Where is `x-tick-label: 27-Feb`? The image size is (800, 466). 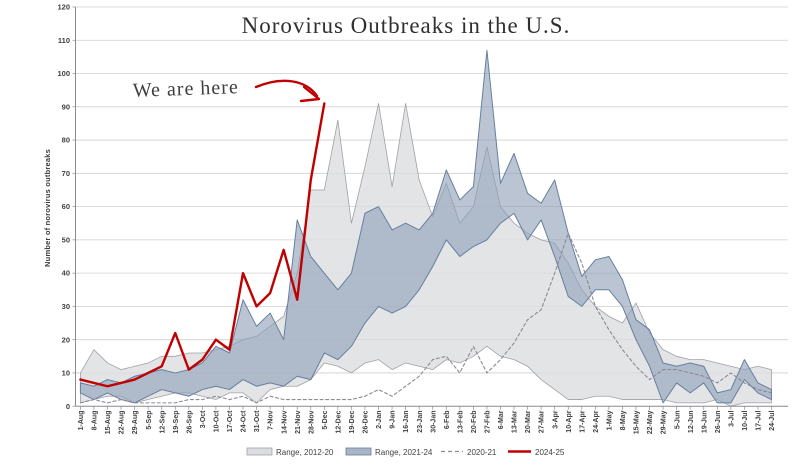
x-tick-label: 27-Feb is located at coordinates (488, 422).